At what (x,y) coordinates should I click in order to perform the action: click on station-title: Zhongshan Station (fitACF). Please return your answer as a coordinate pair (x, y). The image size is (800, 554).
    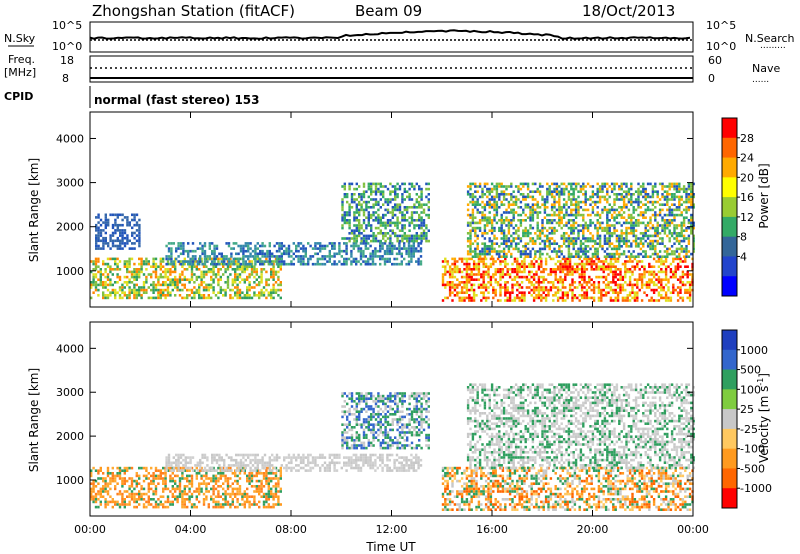
    Looking at the image, I should click on (193, 11).